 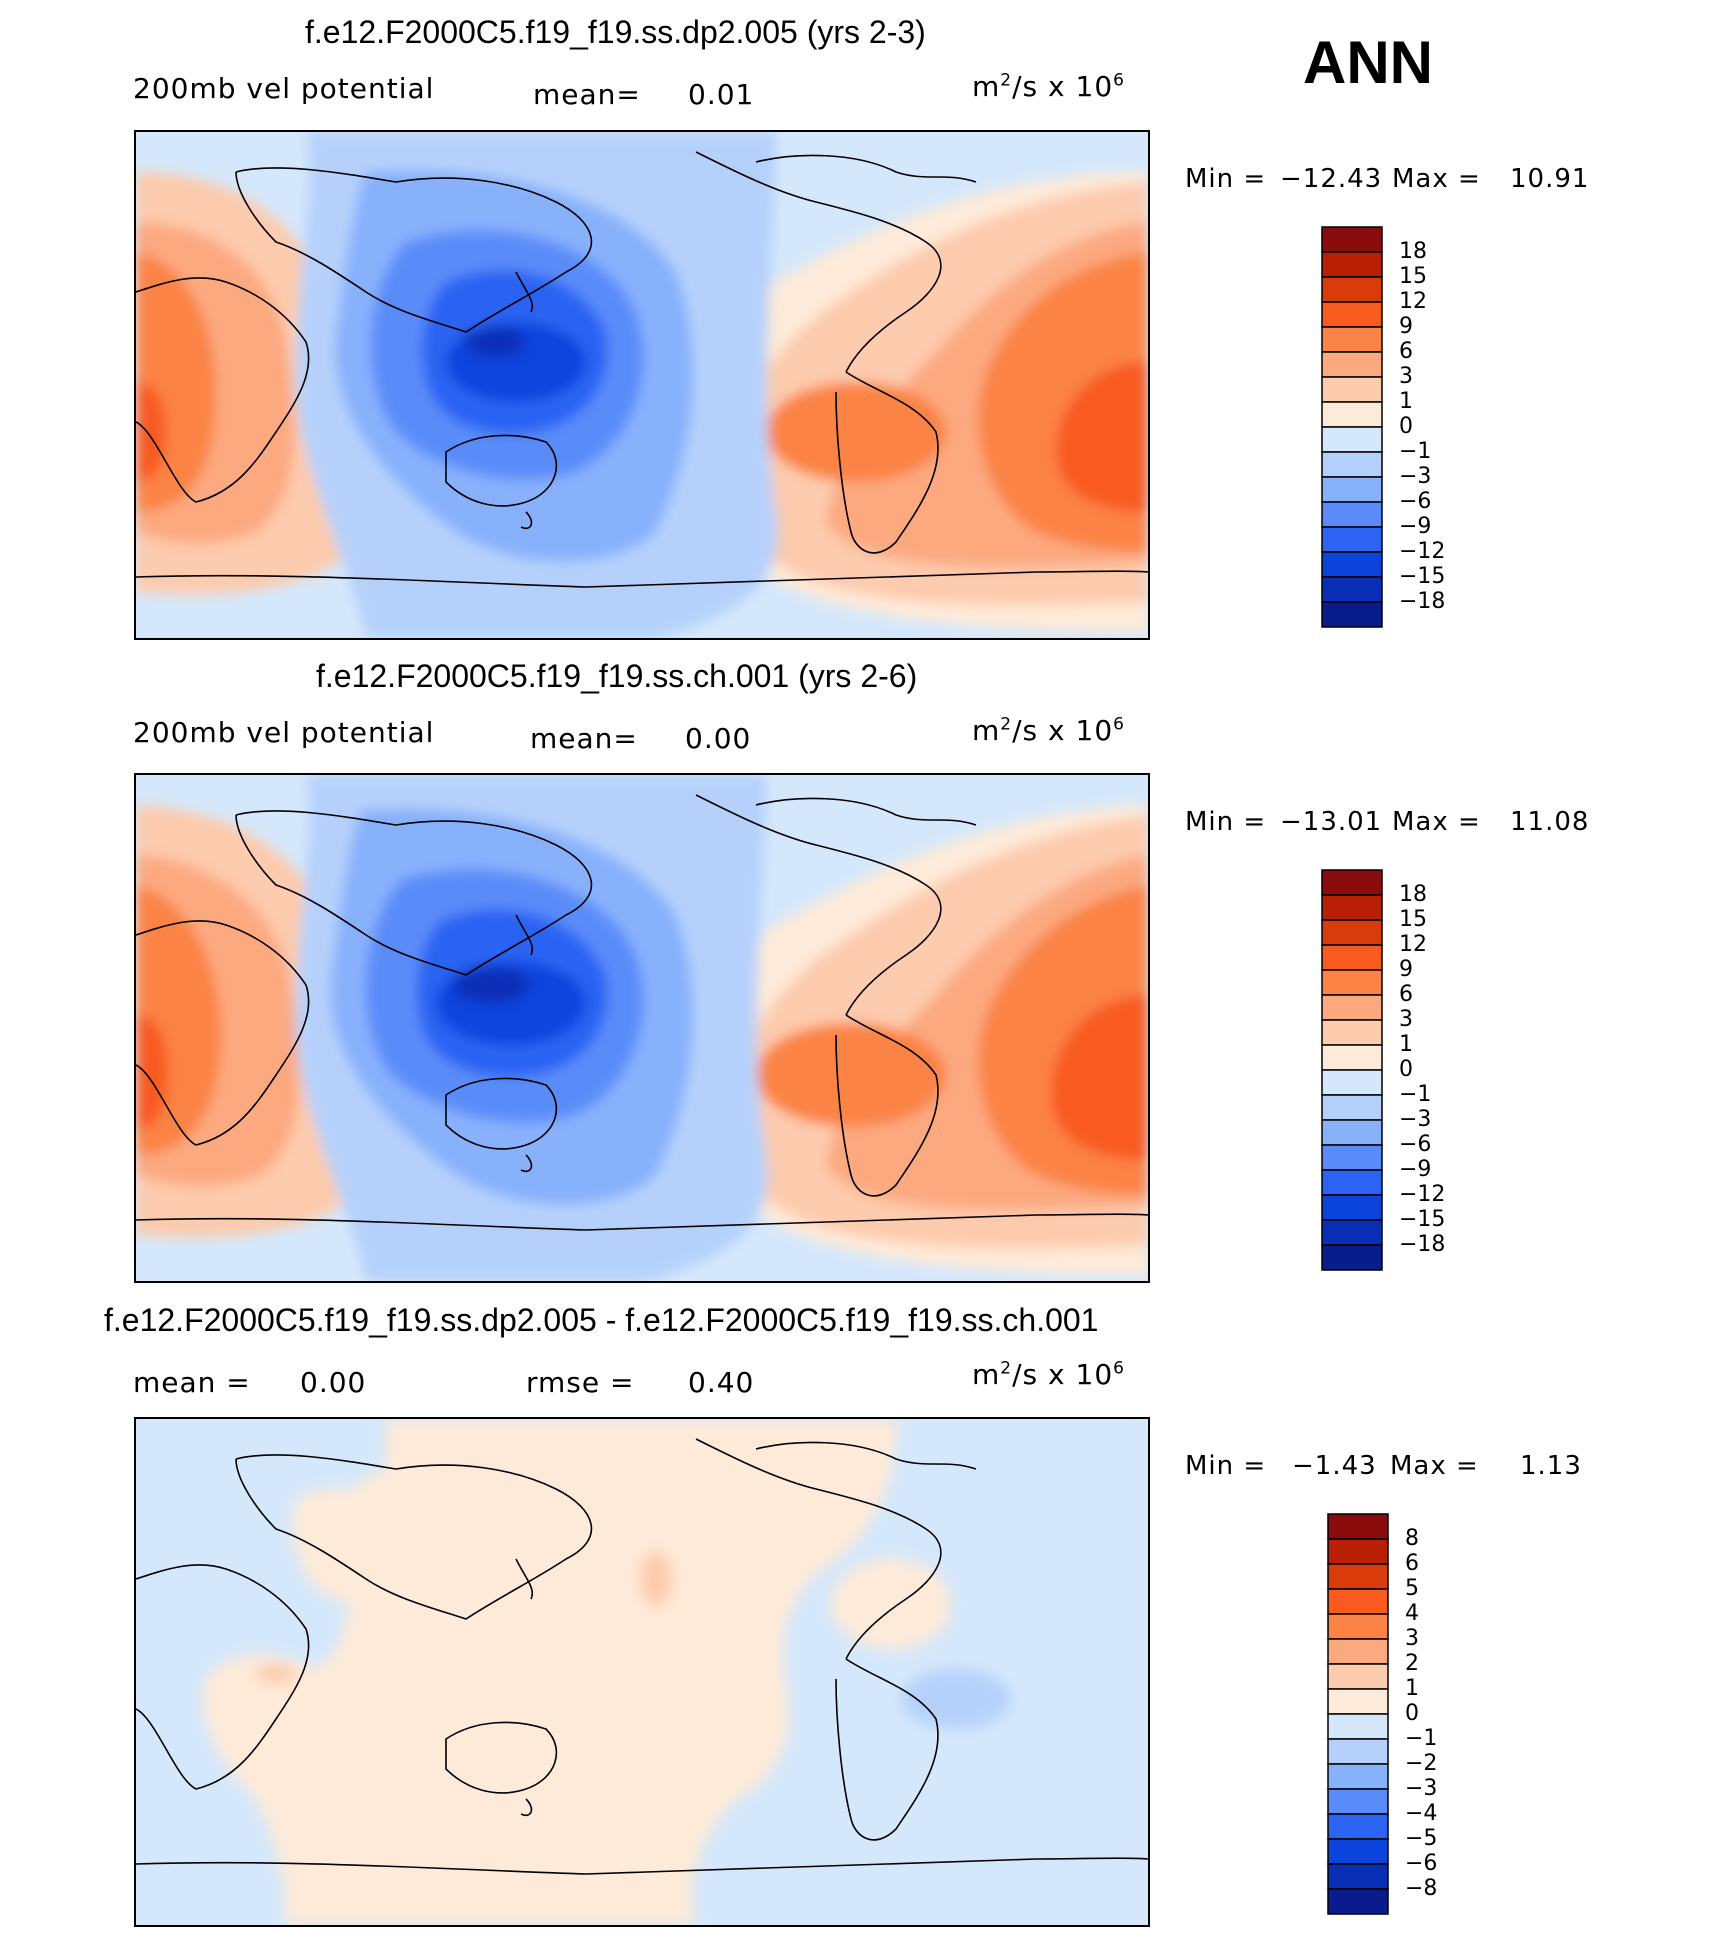 I want to click on panel-2-max-label: Max =, so click(x=1436, y=822).